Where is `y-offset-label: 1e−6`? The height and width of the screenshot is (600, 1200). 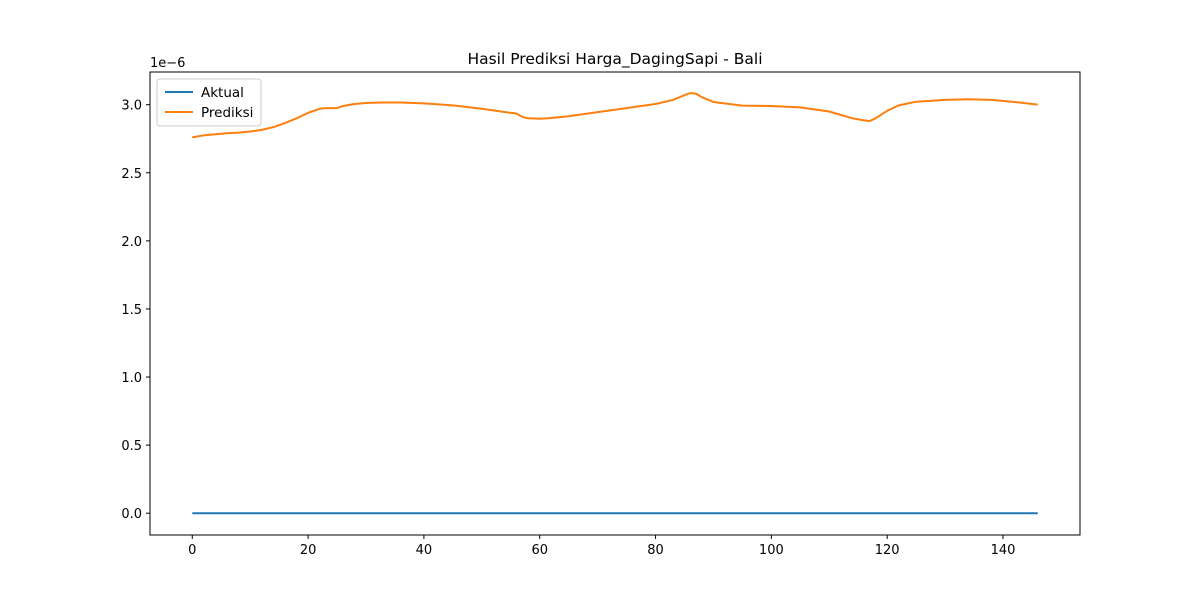 y-offset-label: 1e−6 is located at coordinates (167, 63).